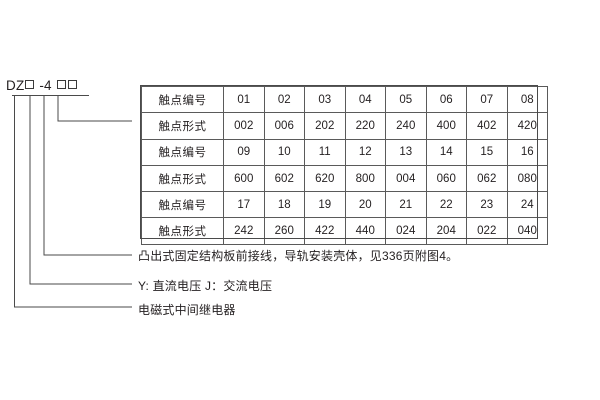 Image resolution: width=600 pixels, height=400 pixels. What do you see at coordinates (487, 178) in the screenshot?
I see `table-cell: 062` at bounding box center [487, 178].